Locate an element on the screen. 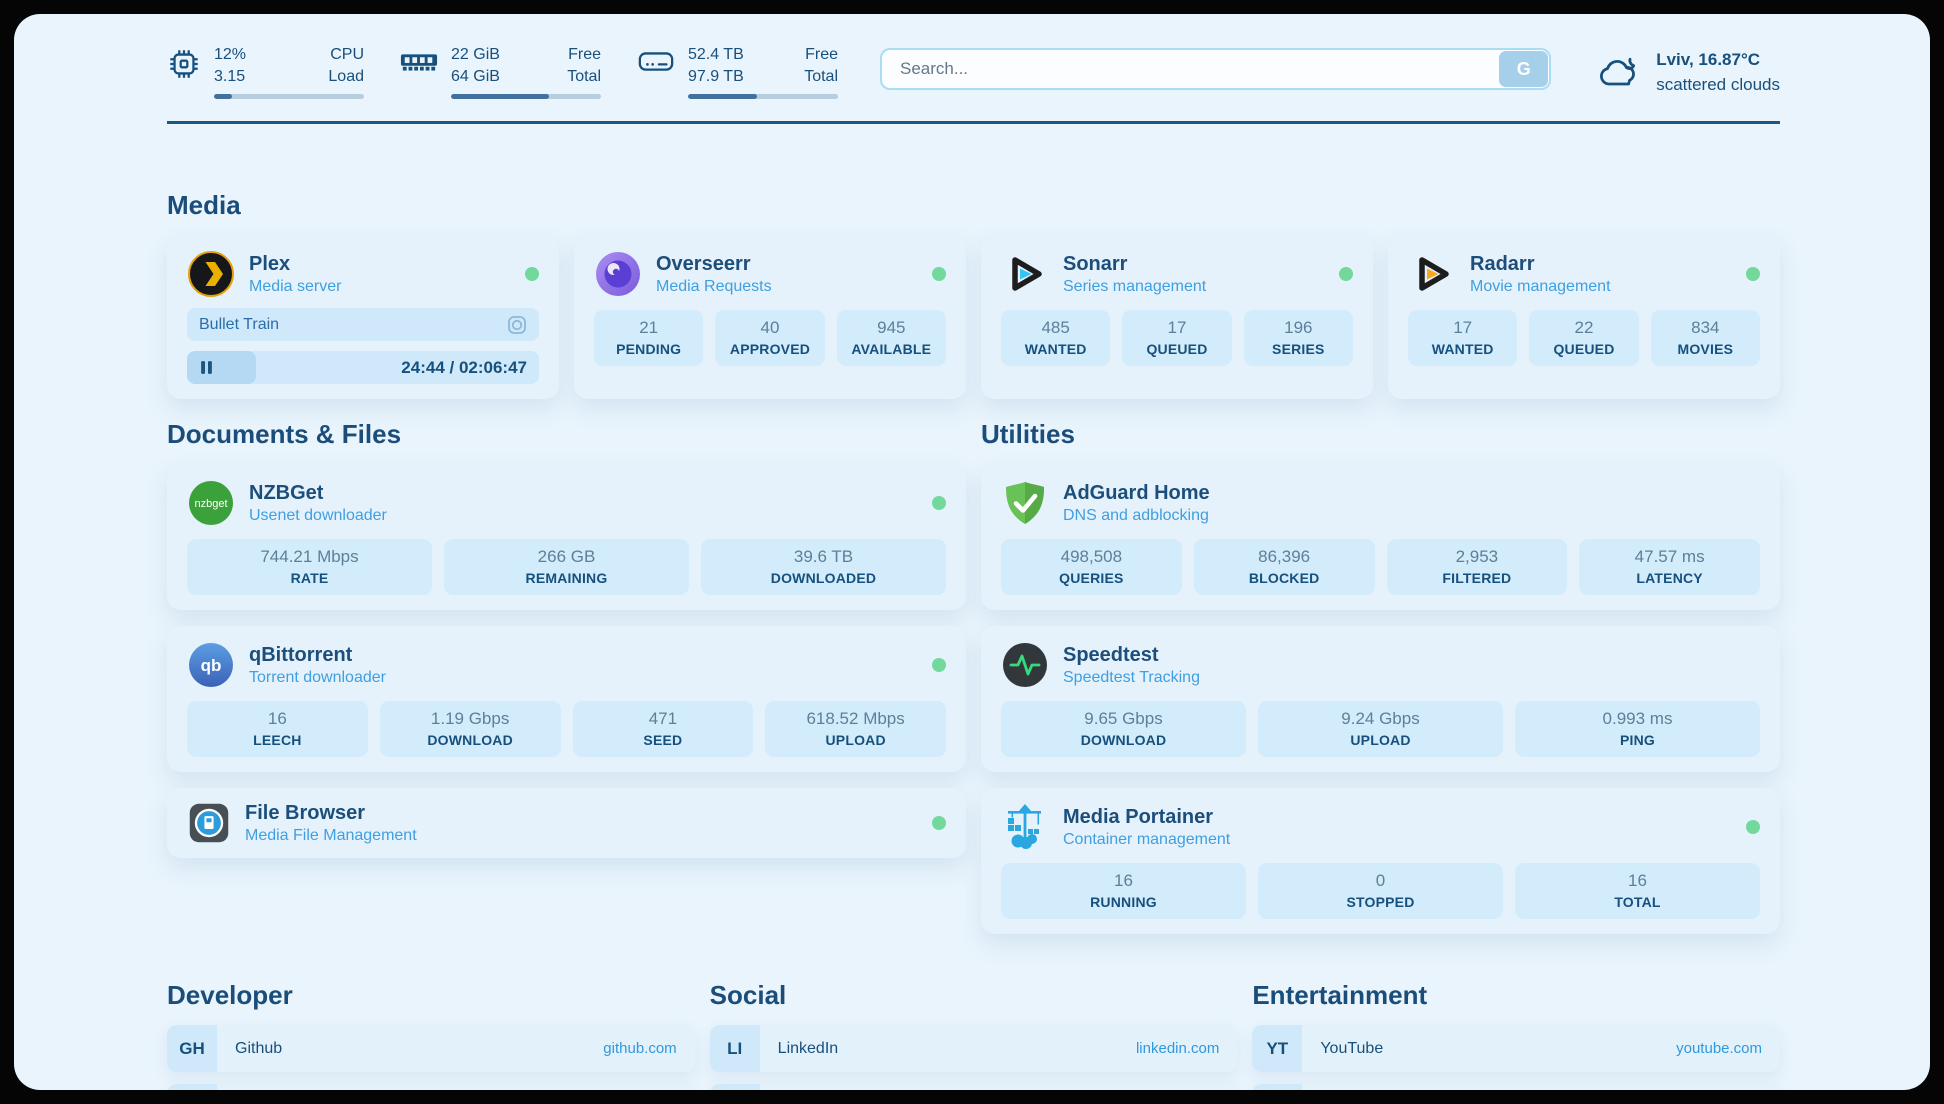 The width and height of the screenshot is (1944, 1104). sonarr-status-dot is located at coordinates (1346, 274).